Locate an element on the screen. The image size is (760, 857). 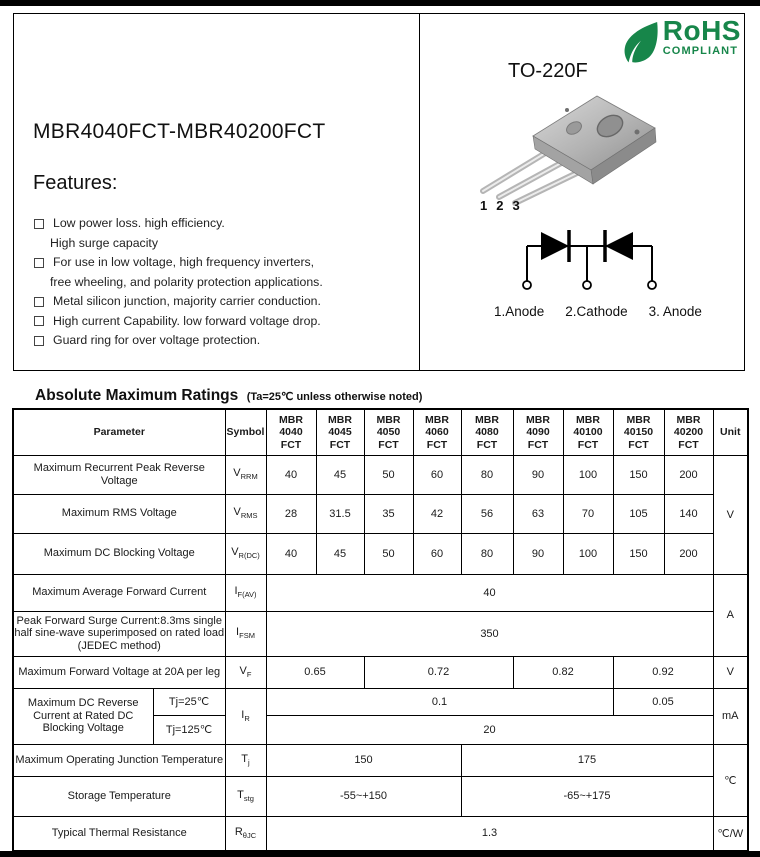
param-label: Maximum Operating Junction Temperature is located at coordinates (119, 760).